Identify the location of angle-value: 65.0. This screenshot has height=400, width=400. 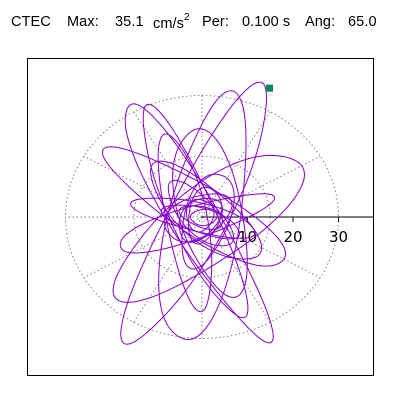
(362, 22).